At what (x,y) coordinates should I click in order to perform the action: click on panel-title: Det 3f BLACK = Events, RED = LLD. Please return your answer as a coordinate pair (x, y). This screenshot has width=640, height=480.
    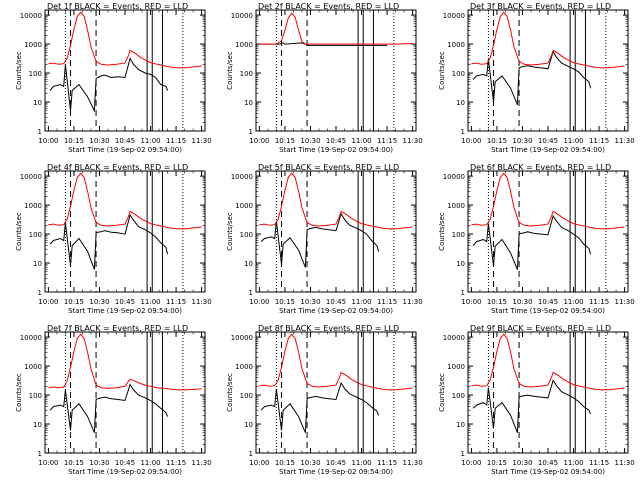
    Looking at the image, I should click on (540, 6).